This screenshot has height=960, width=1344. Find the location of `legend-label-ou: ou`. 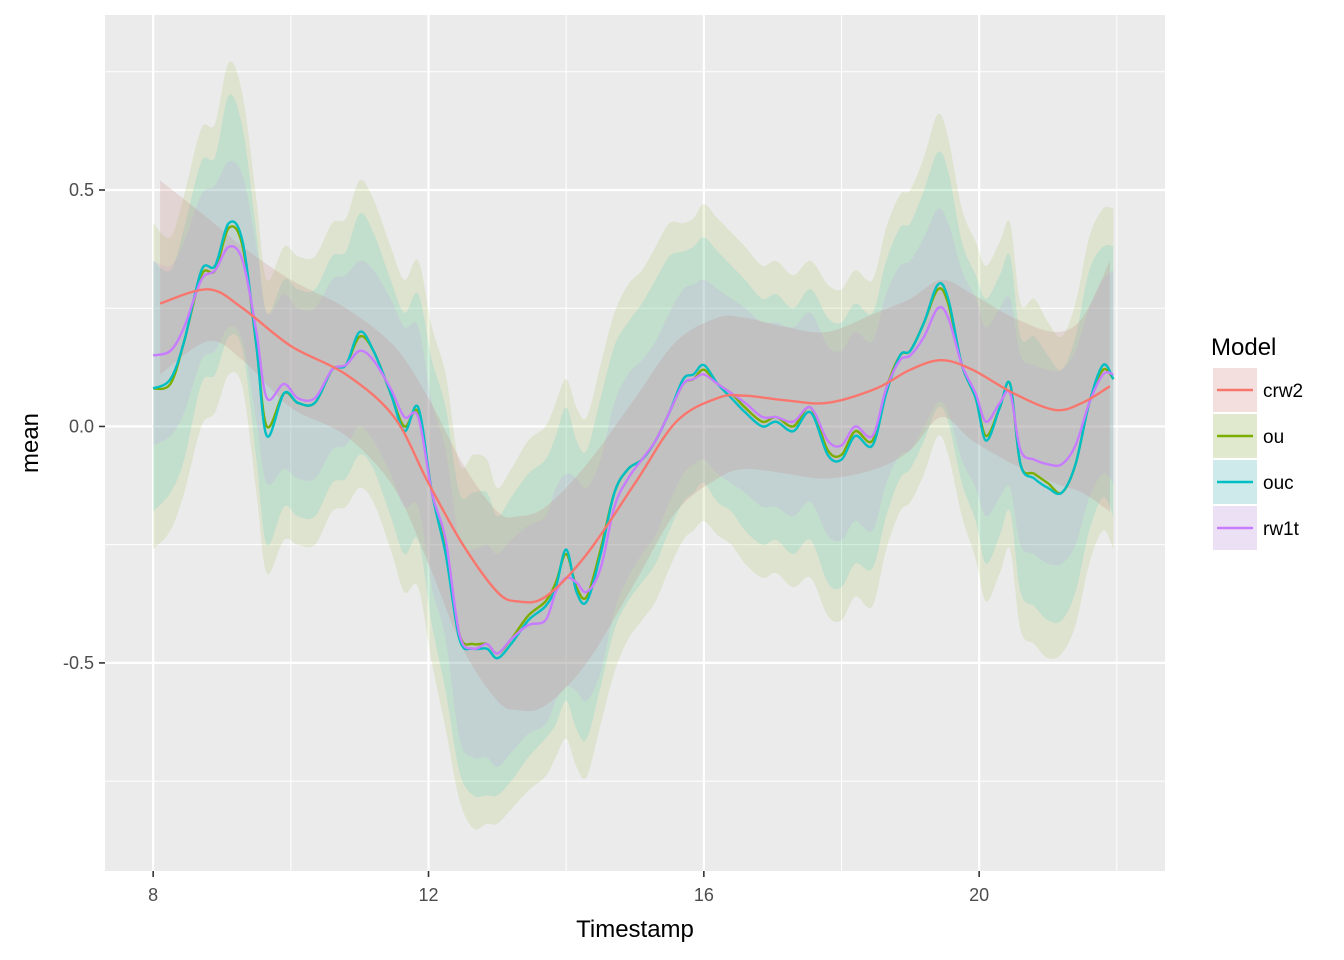

legend-label-ou: ou is located at coordinates (1273, 437).